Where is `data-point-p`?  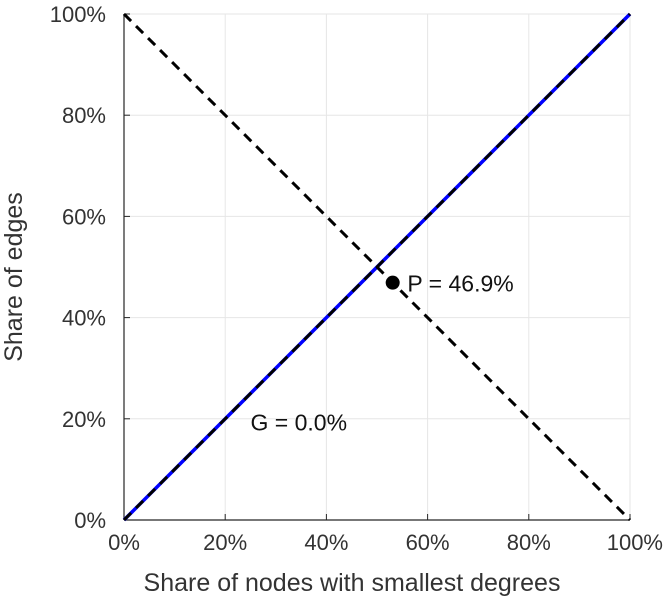 data-point-p is located at coordinates (392, 282).